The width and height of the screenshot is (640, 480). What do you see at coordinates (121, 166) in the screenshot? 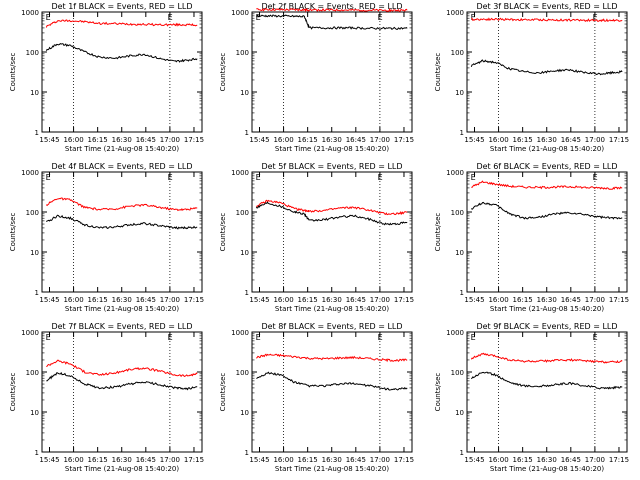
I see `panel-title: Det 4f BLACK = Events, RED = LLD` at bounding box center [121, 166].